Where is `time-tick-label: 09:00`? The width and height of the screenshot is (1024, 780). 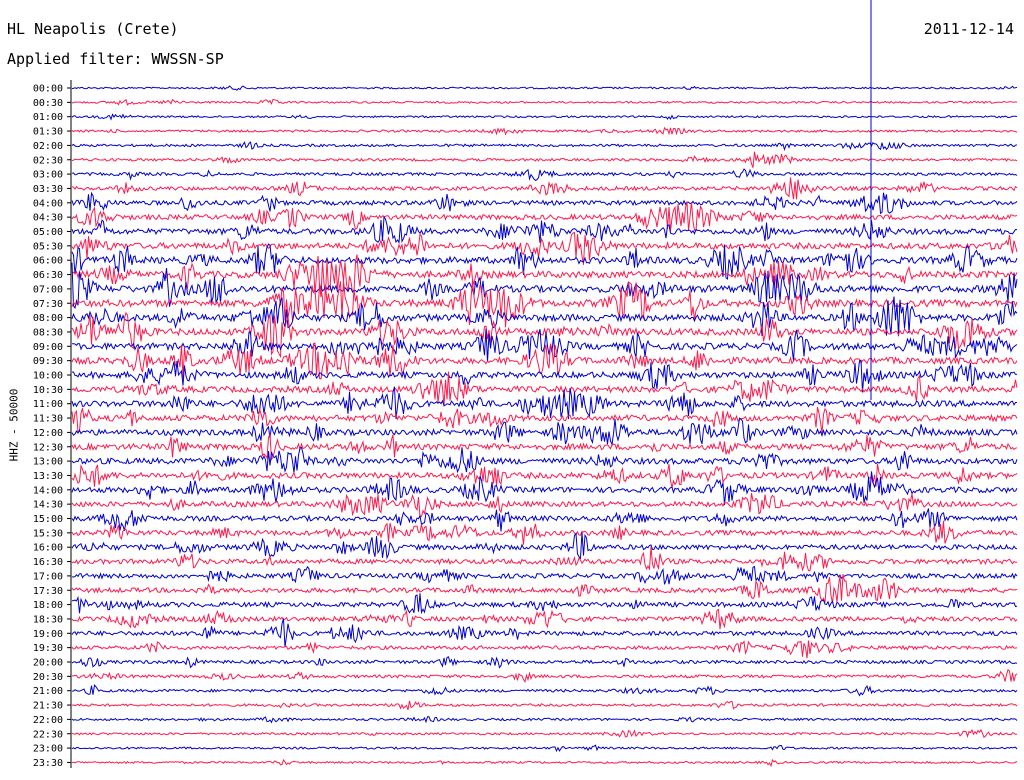 time-tick-label: 09:00 is located at coordinates (48, 347).